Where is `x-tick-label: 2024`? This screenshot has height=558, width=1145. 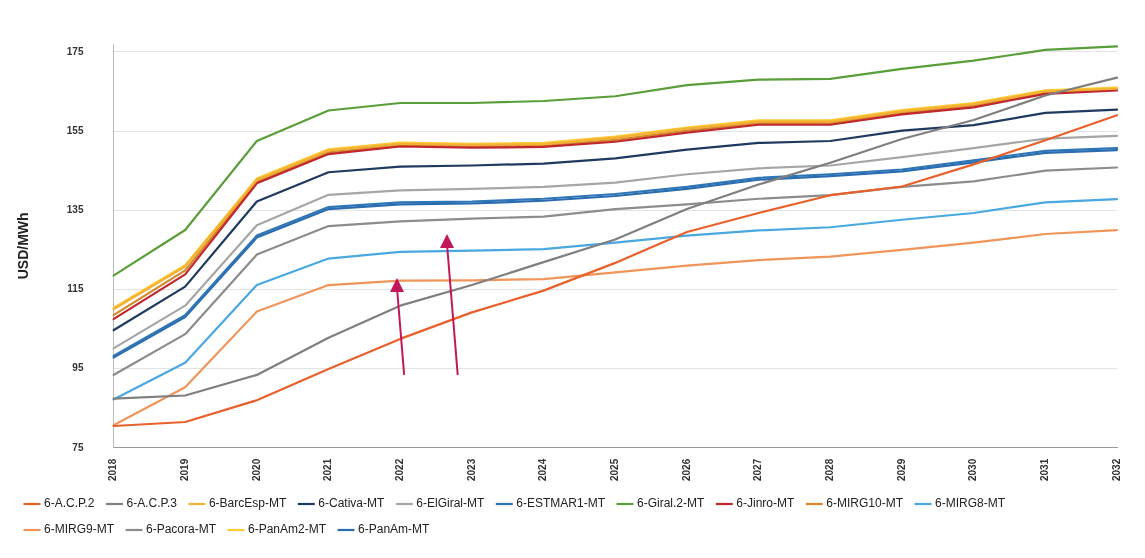 x-tick-label: 2024 is located at coordinates (543, 469).